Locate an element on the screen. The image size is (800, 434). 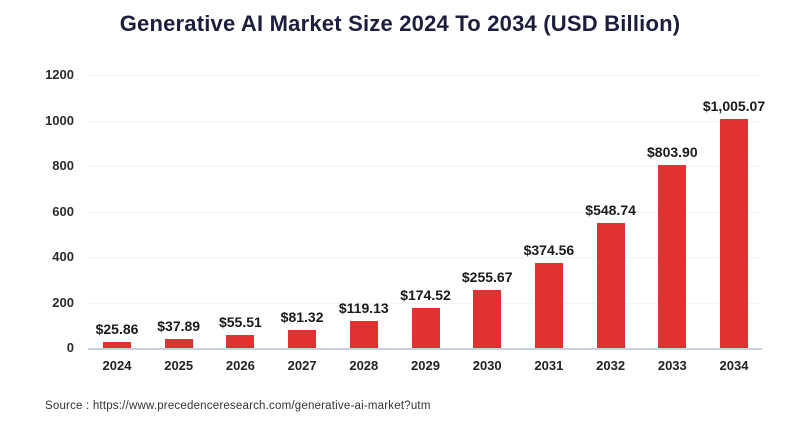
x-tick-label: 2025 is located at coordinates (179, 365).